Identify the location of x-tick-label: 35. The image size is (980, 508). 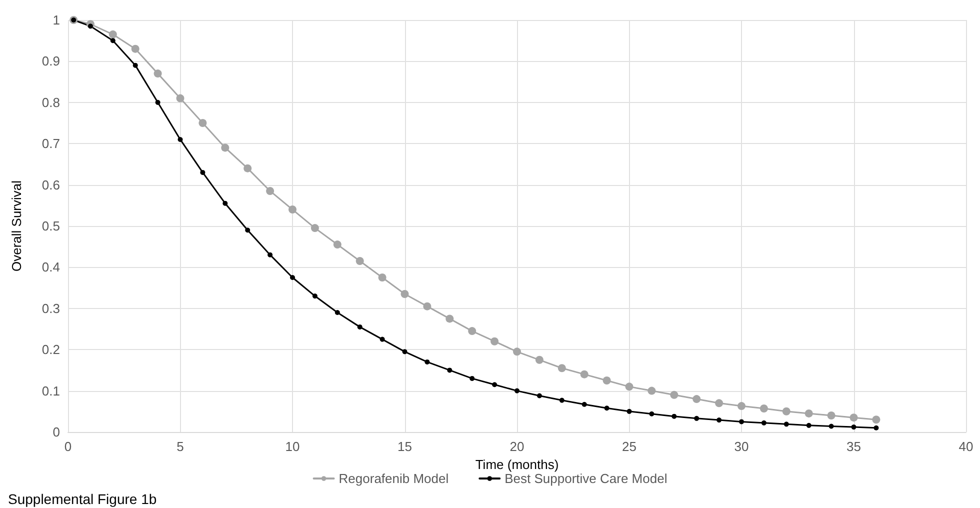
(853, 446).